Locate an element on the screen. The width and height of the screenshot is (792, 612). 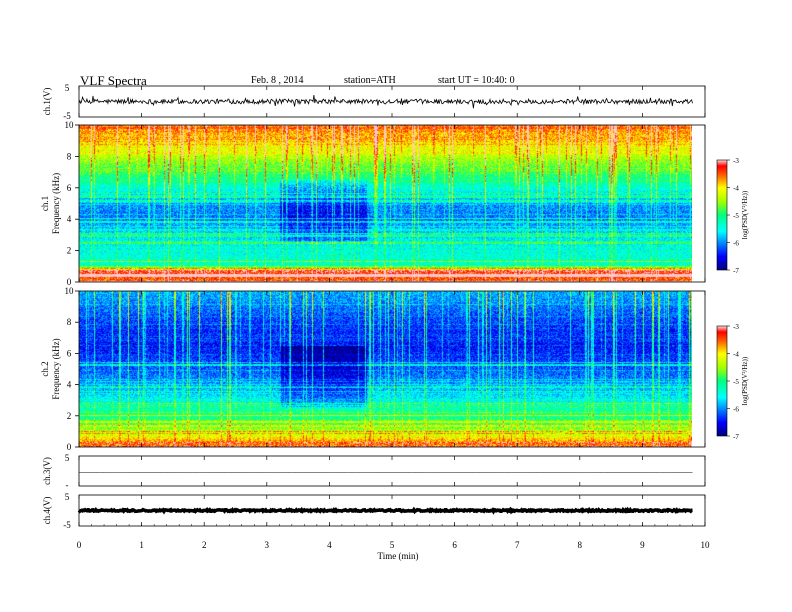
xtick-label: 7 is located at coordinates (517, 545).